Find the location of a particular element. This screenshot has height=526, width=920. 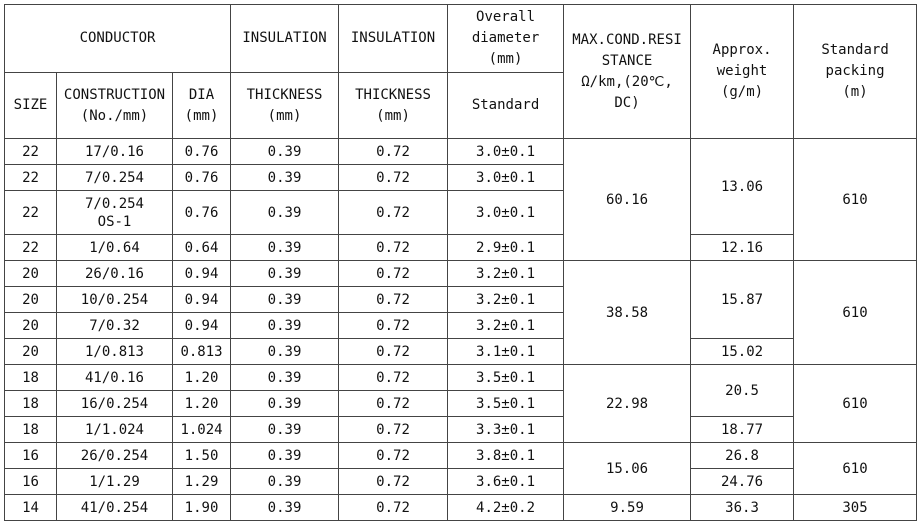

header-cell: CONSTRUCTION (No./mm) is located at coordinates (114, 105).